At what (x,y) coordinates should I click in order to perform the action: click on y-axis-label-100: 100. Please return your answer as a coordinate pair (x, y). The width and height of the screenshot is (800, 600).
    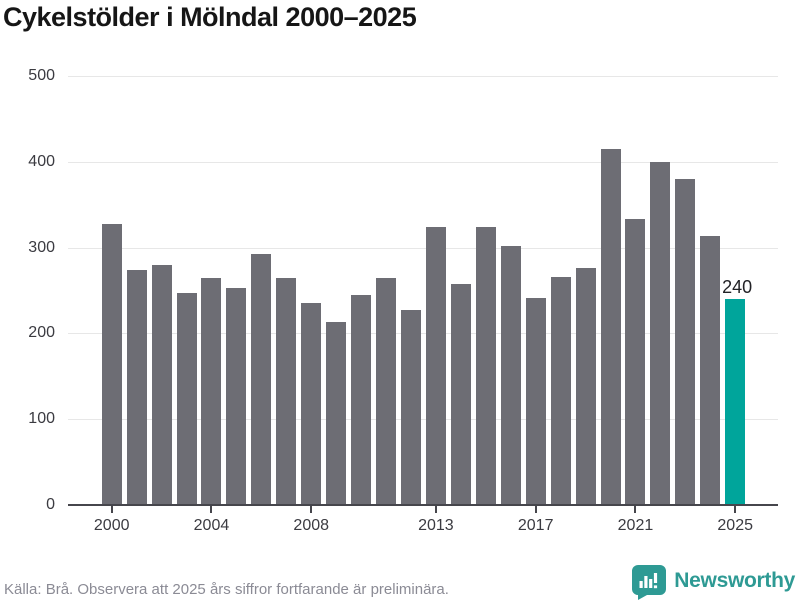
    Looking at the image, I should click on (41, 419).